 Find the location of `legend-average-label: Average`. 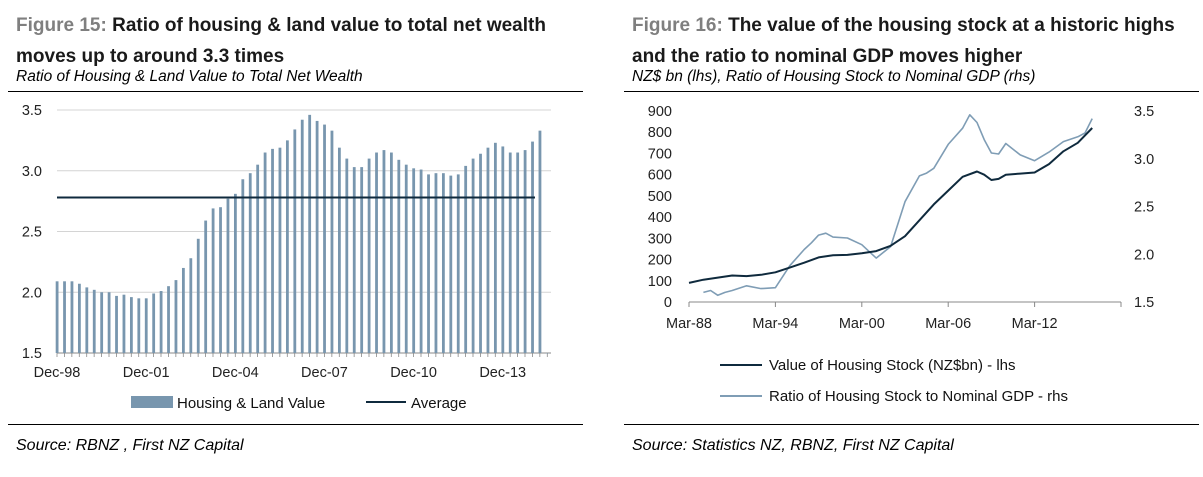

legend-average-label: Average is located at coordinates (439, 403).